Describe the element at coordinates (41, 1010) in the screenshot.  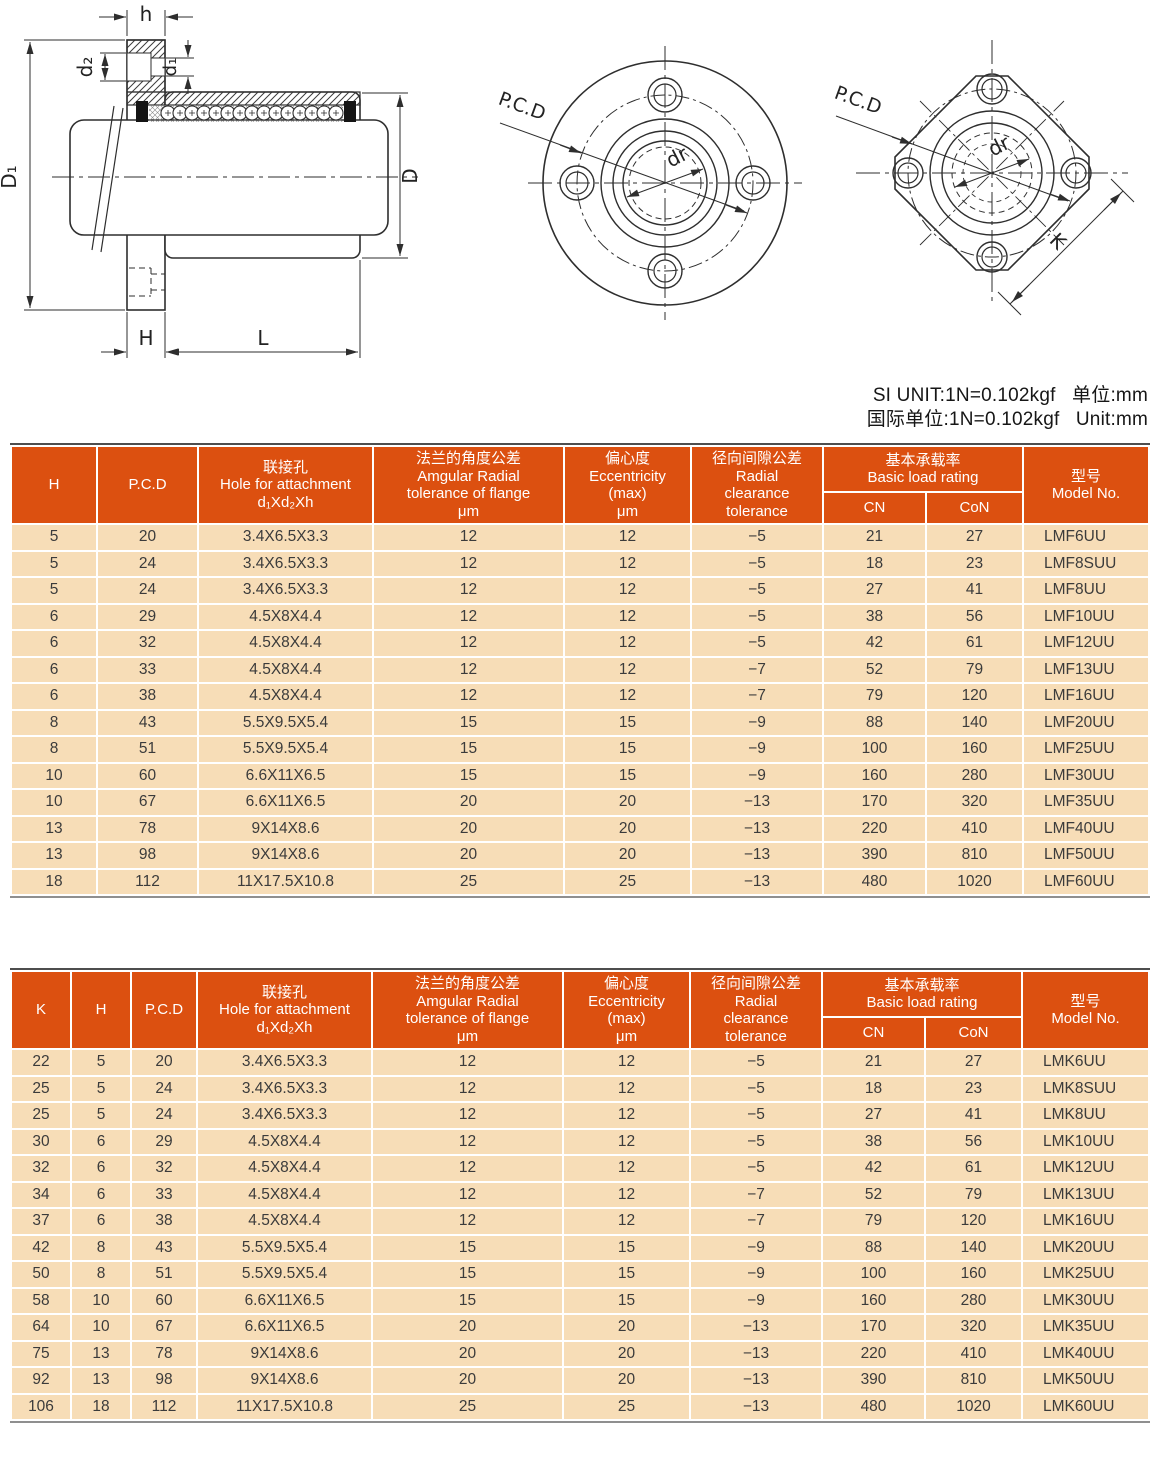
I see `col-header-k: K` at that location.